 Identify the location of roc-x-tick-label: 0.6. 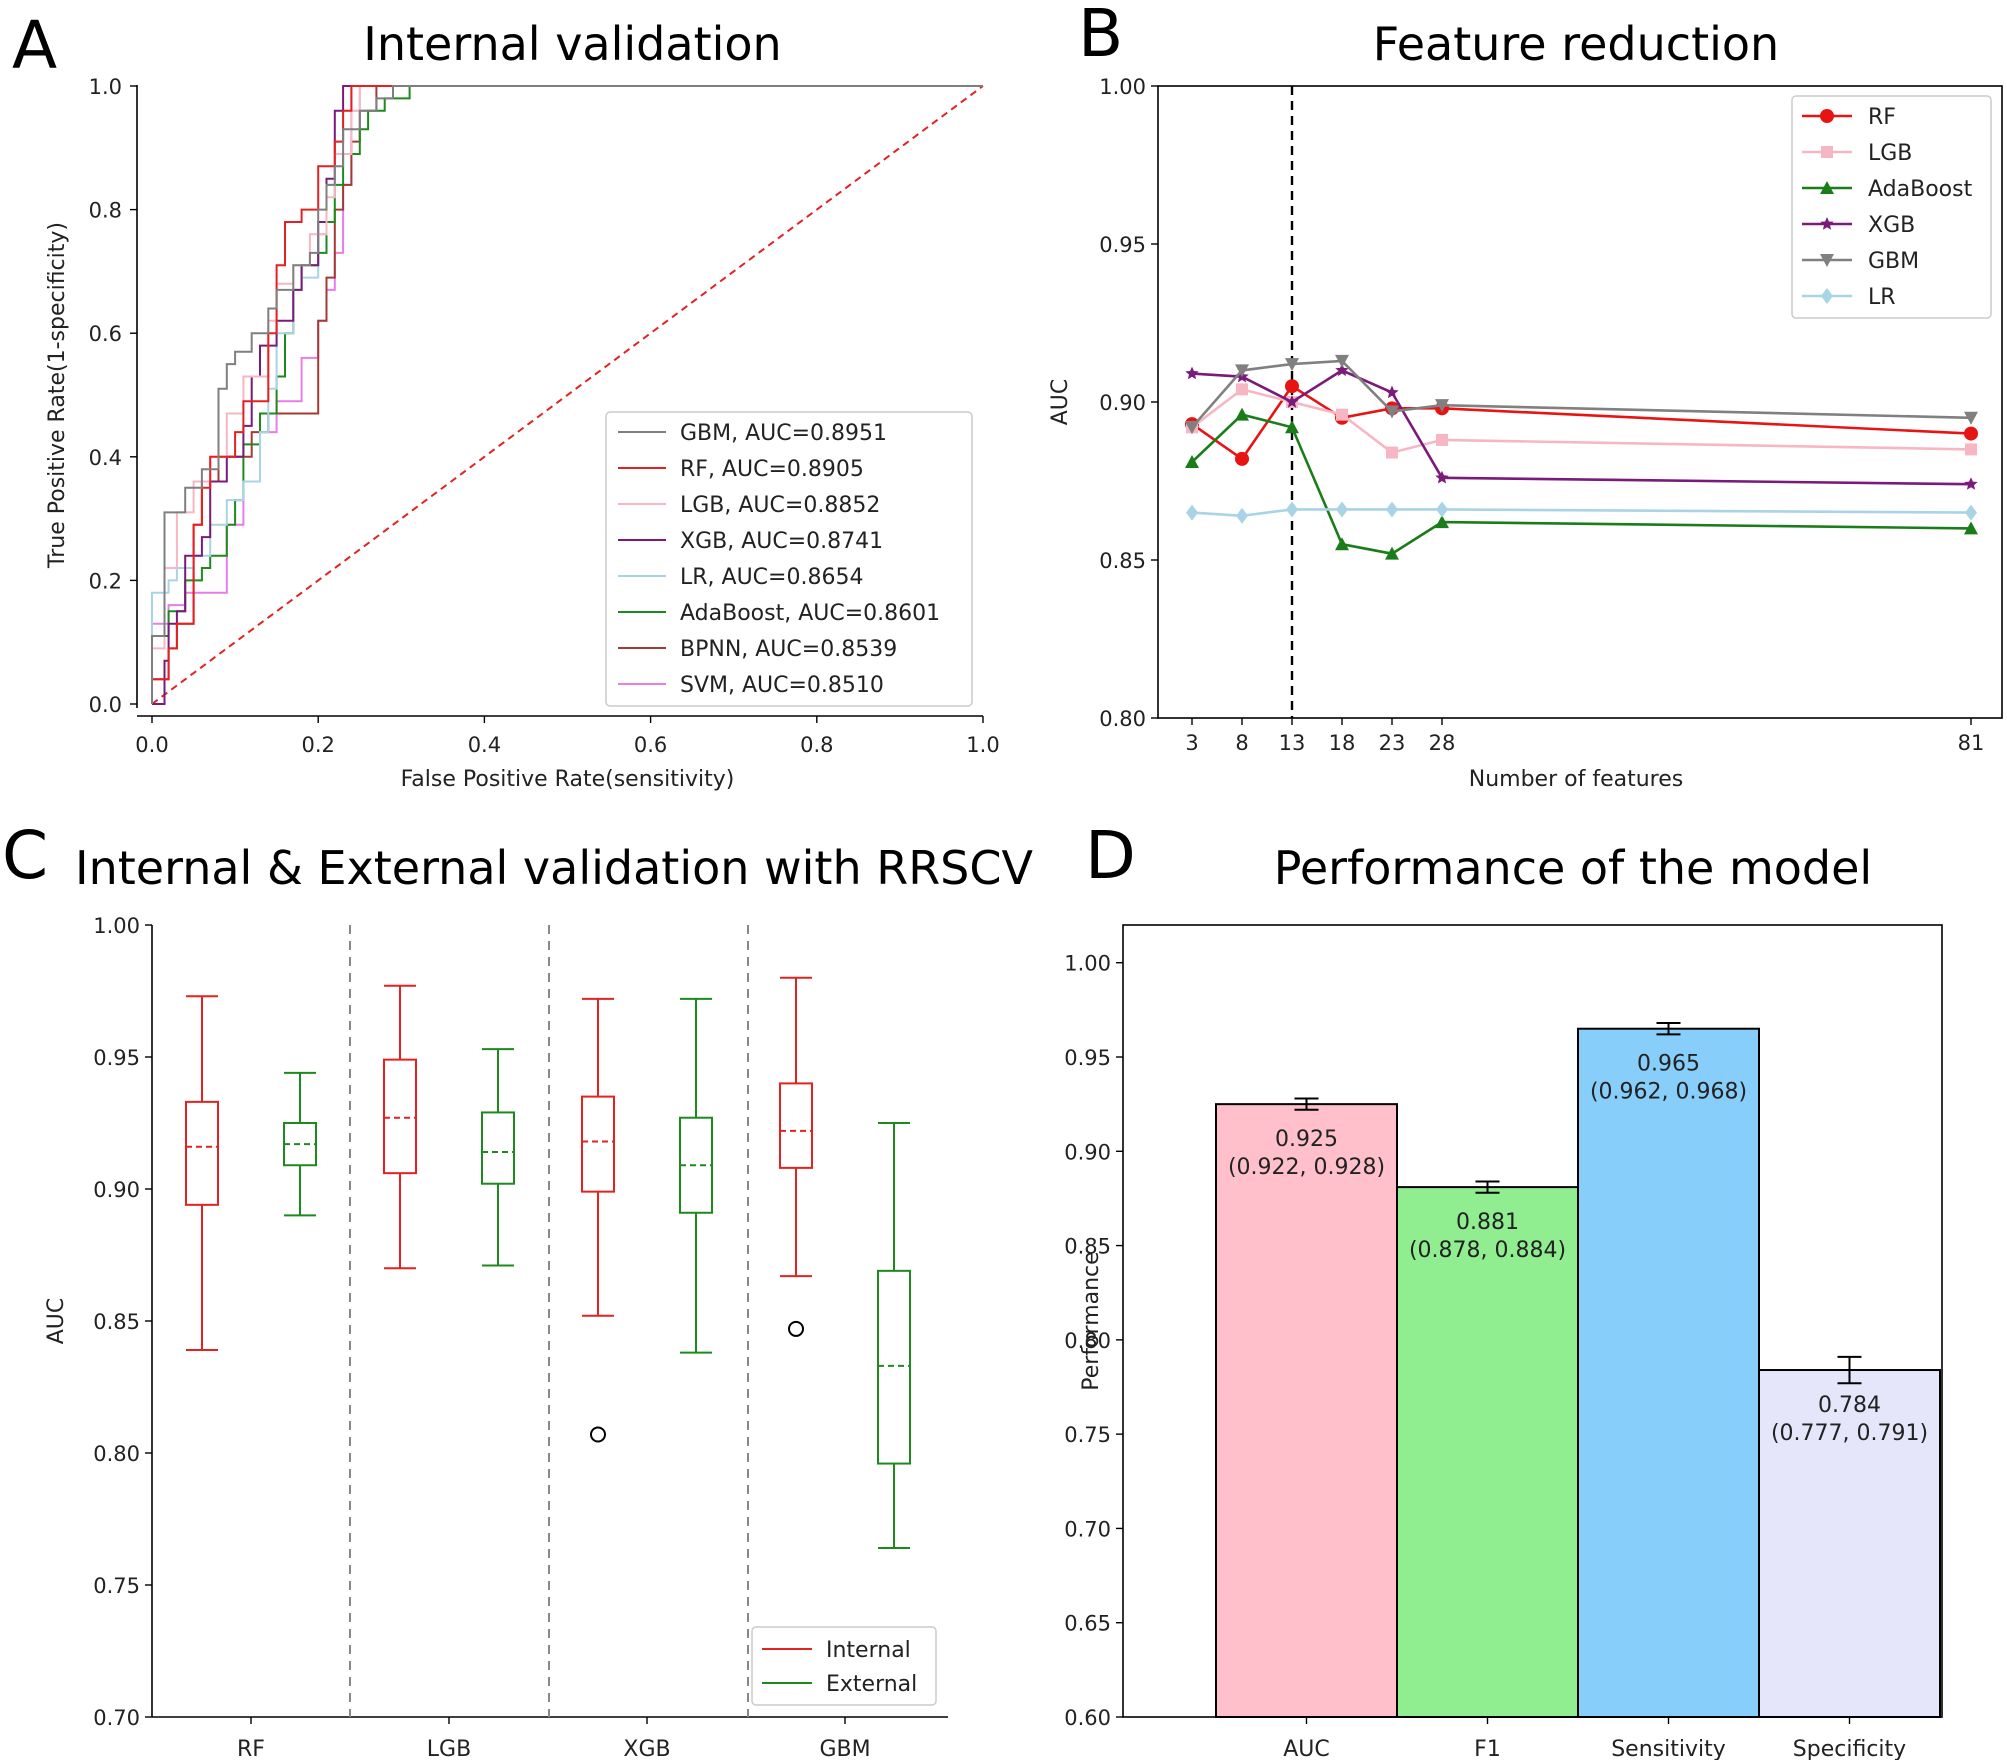
(650, 745).